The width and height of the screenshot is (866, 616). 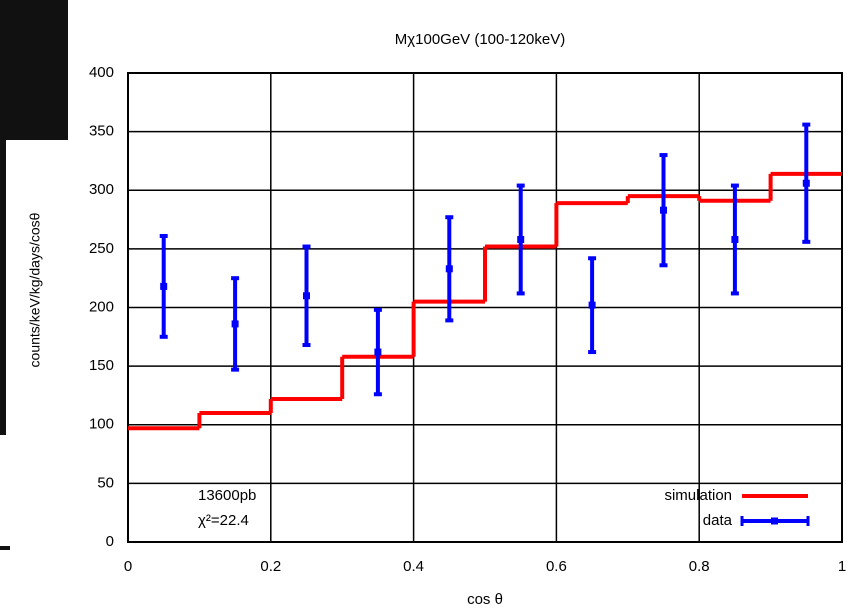 I want to click on annotation: χ²=22.4, so click(x=223, y=520).